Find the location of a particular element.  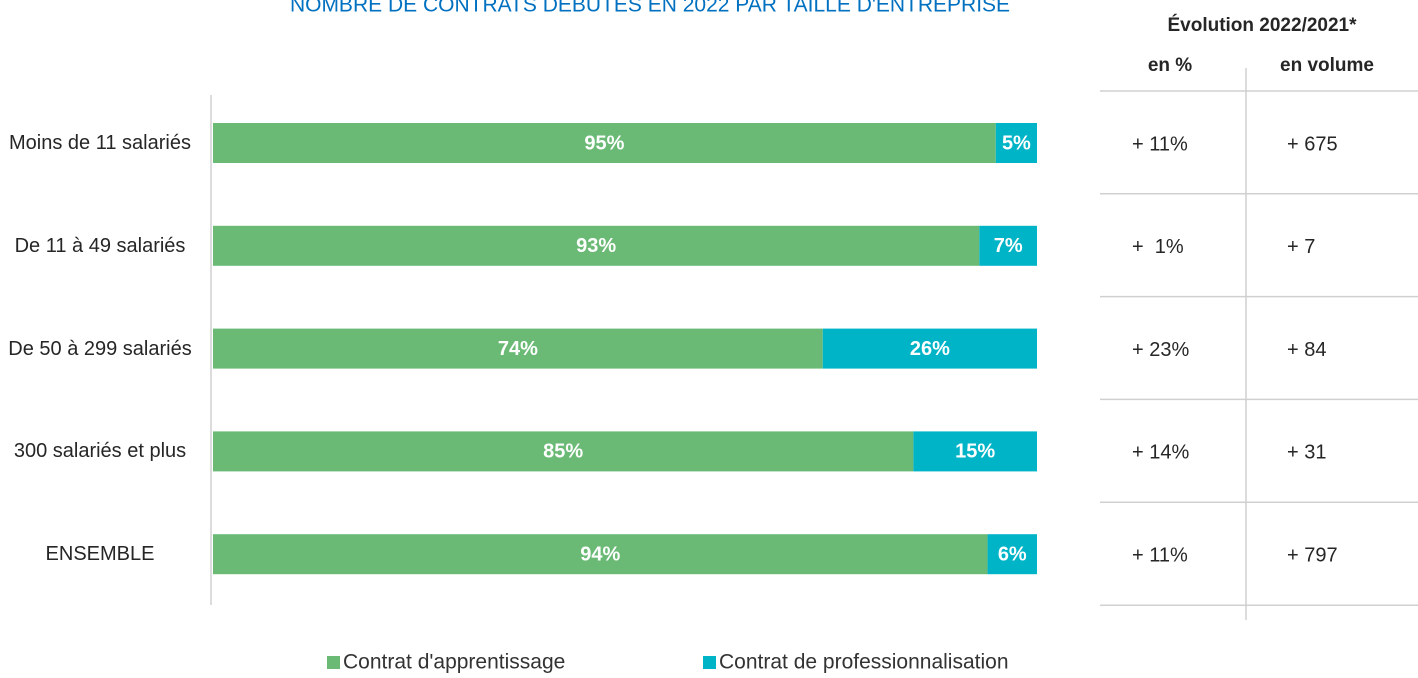

table-cell: + 797 is located at coordinates (1312, 555).